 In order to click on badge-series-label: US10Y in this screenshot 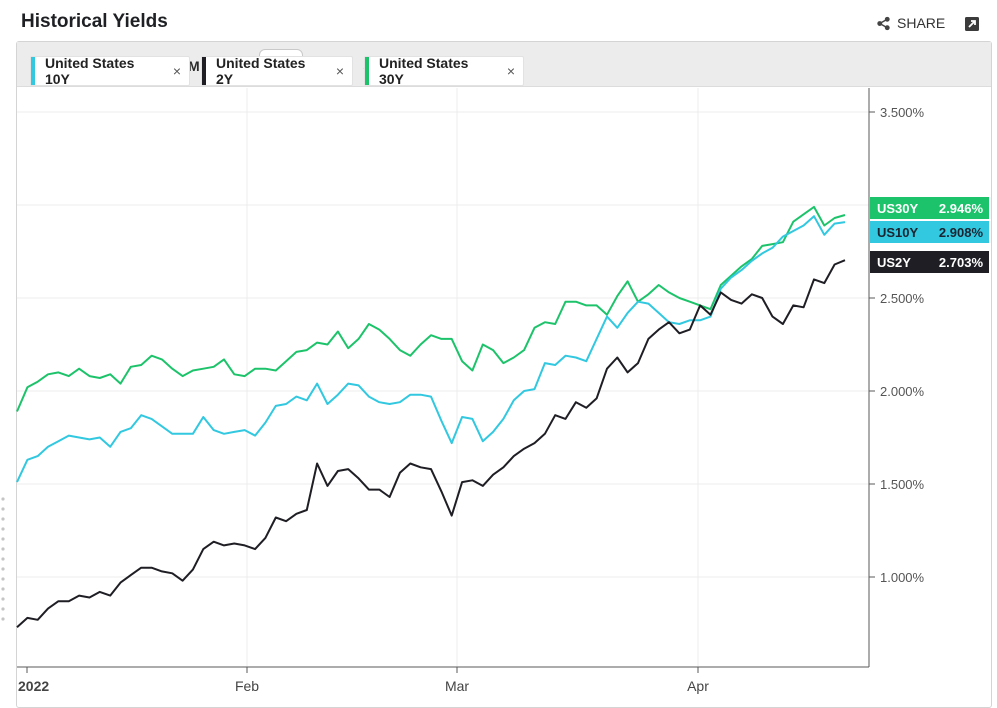, I will do `click(898, 232)`.